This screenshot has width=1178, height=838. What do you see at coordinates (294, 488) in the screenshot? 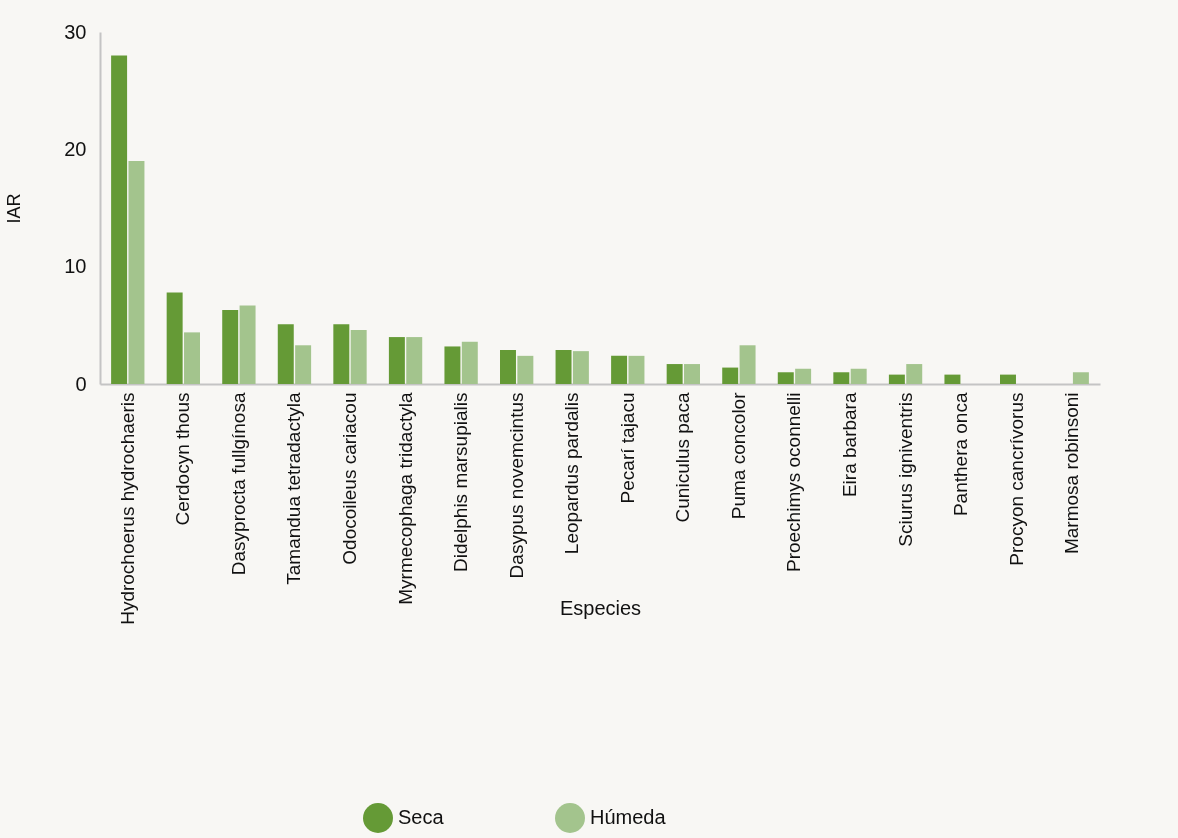
I see `x-tick-label: Tamandua tetradactyla` at bounding box center [294, 488].